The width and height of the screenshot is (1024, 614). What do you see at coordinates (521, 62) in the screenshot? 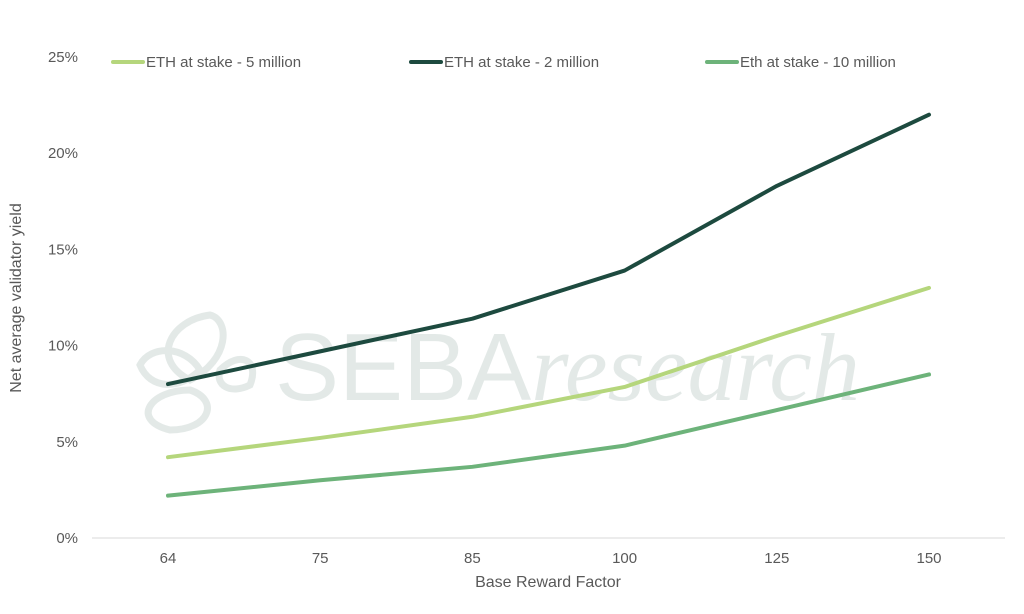
I see `legend-label: ETH at stake - 2 million` at bounding box center [521, 62].